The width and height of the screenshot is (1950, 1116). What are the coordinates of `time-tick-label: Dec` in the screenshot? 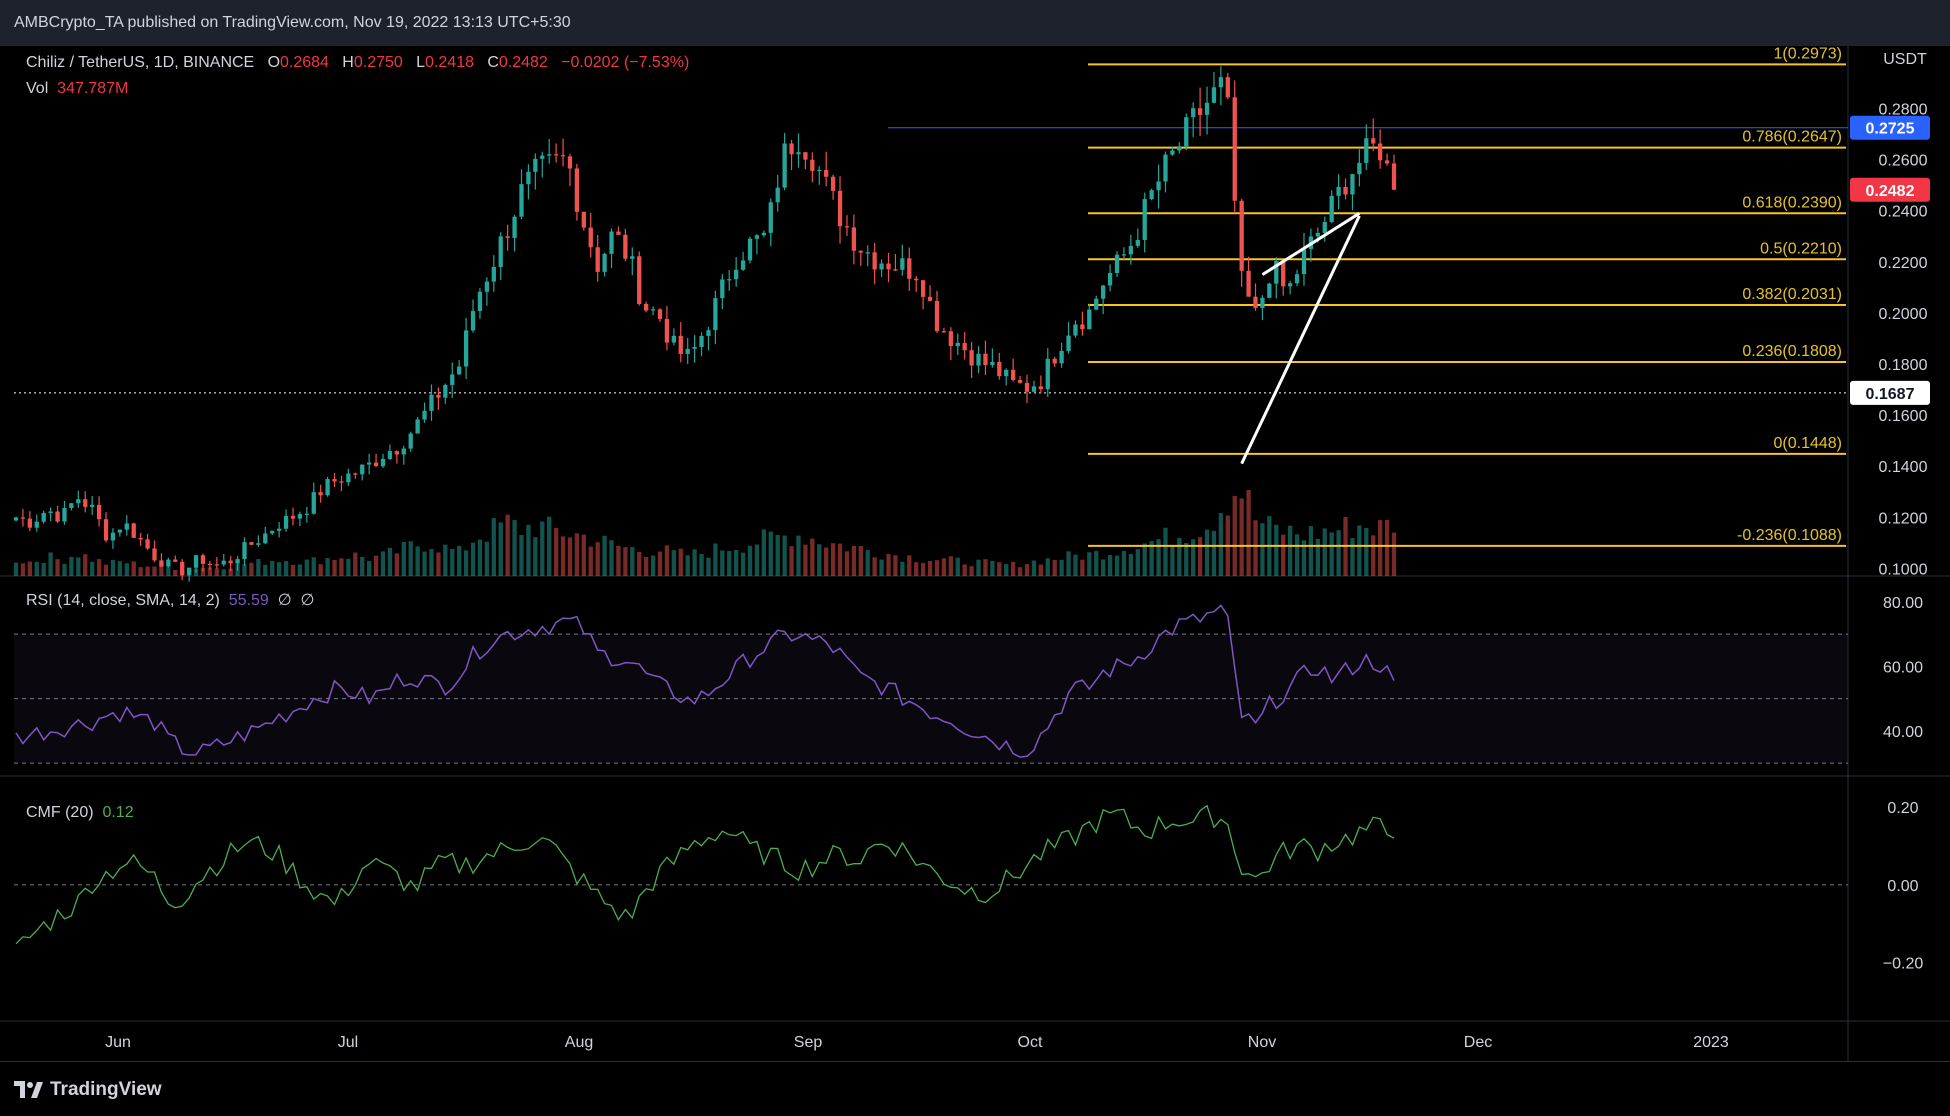 It's located at (1478, 1042).